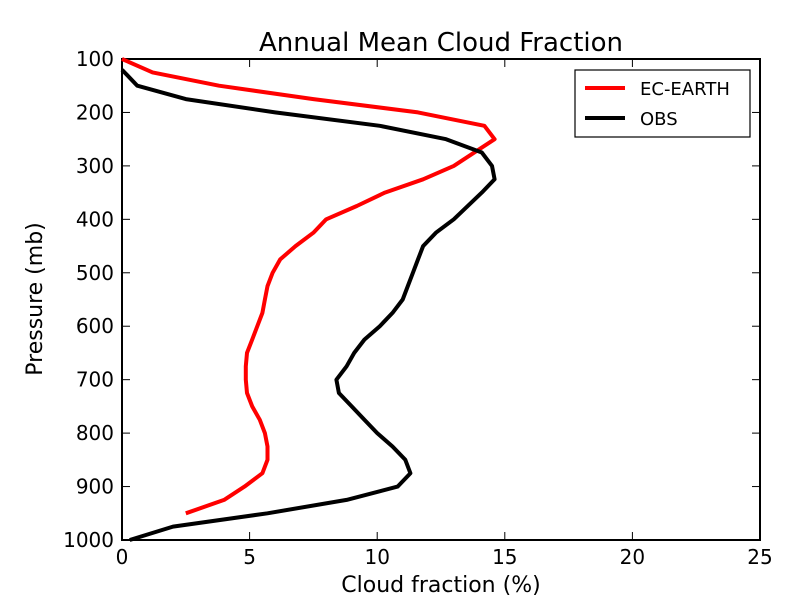  Describe the element at coordinates (685, 89) in the screenshot. I see `legend-label-ec-earth: EC-EARTH` at that location.